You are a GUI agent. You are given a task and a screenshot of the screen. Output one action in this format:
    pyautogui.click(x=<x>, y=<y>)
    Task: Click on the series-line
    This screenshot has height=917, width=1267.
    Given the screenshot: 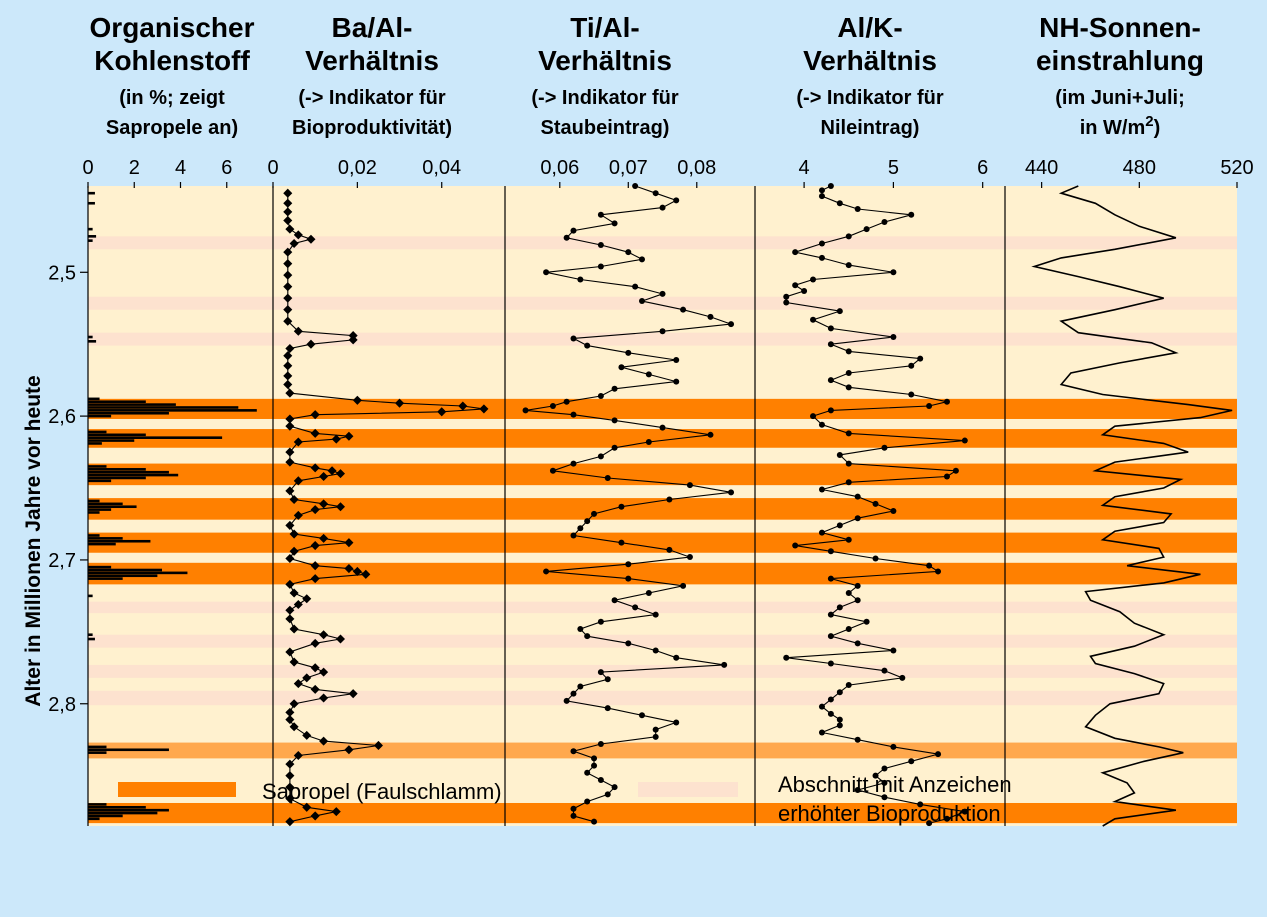 What is the action you would take?
    pyautogui.click(x=1132, y=506)
    